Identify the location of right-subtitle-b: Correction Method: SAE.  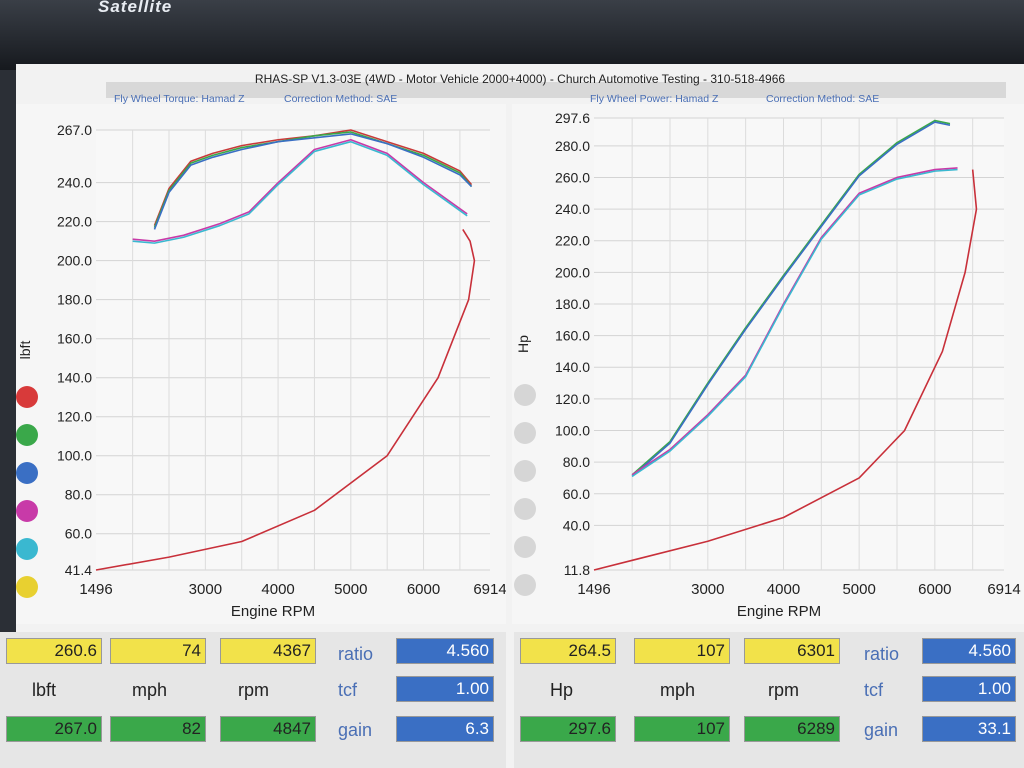
(823, 99).